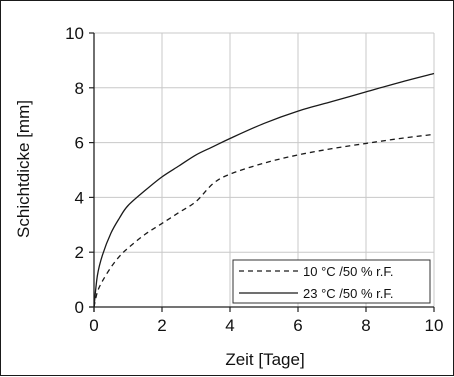 This screenshot has width=454, height=377. I want to click on y-tick-label-5: 10, so click(74, 33).